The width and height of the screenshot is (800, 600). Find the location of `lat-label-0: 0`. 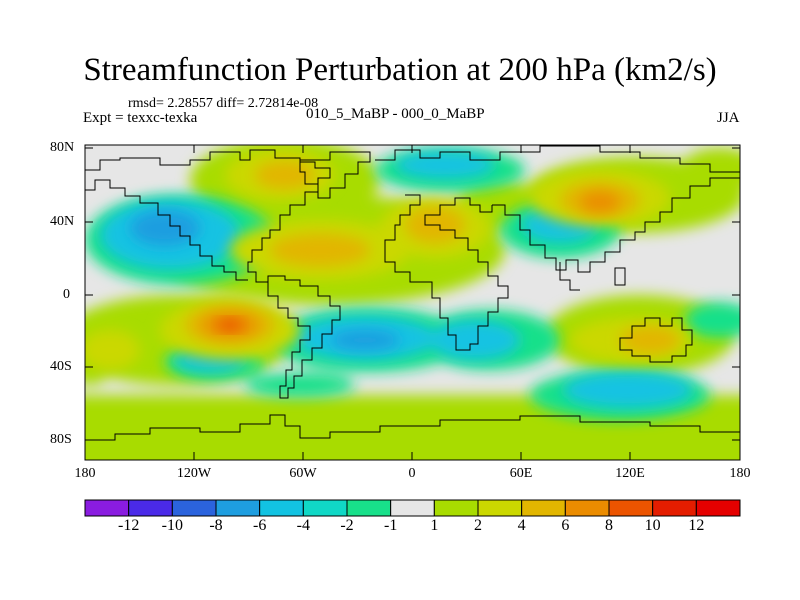

lat-label-0: 0 is located at coordinates (66, 294).